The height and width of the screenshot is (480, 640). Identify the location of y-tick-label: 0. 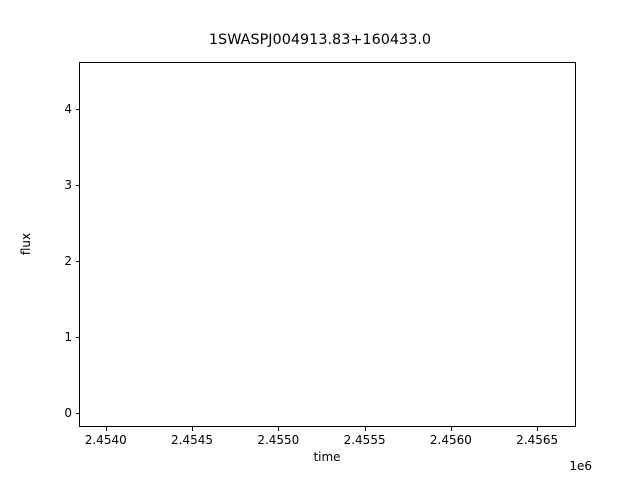
(68, 413).